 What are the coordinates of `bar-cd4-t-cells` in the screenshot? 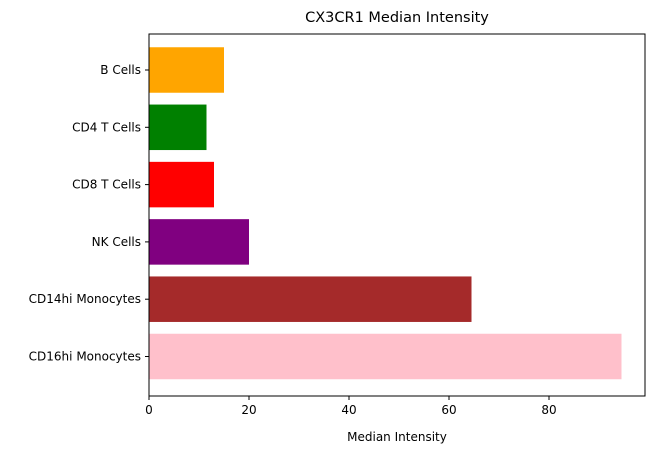 It's located at (178, 127).